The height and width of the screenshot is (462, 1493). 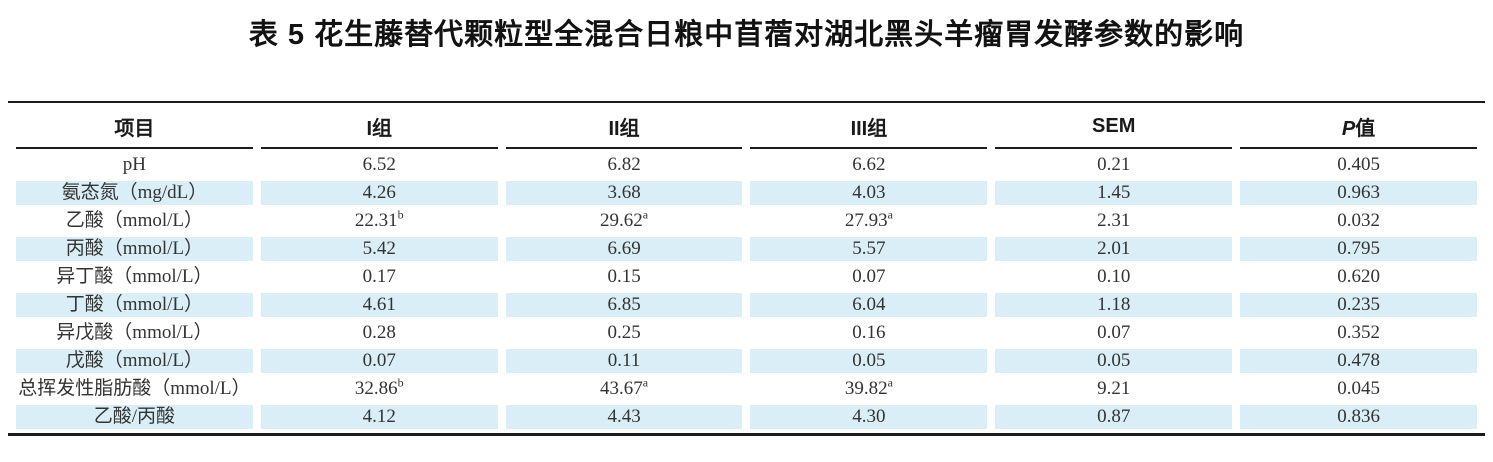 I want to click on row-label: pH, so click(x=134, y=164).